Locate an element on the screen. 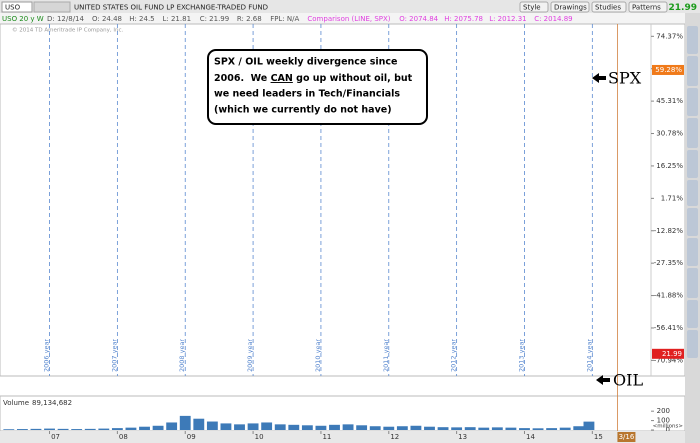  y-tick-label: -12.82% is located at coordinates (669, 231).